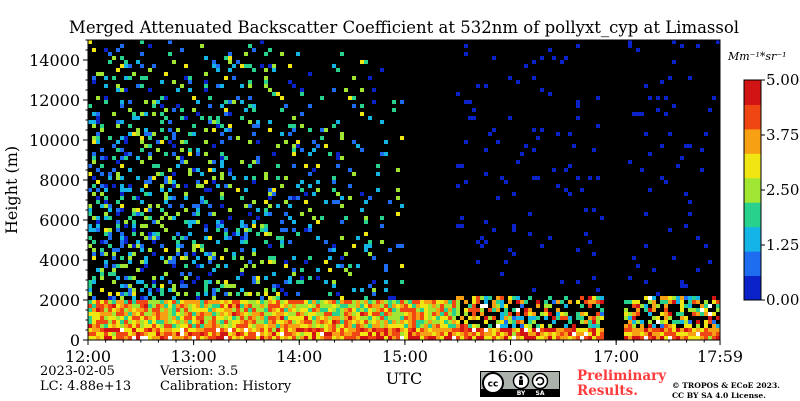  I want to click on colorbar-segment, so click(752, 141).